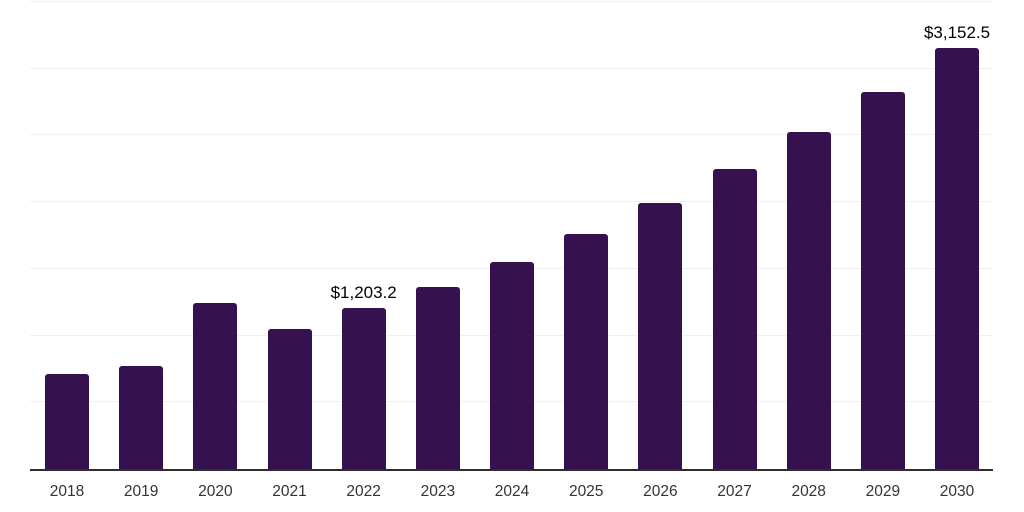  I want to click on x-tick-label-2025: 2025, so click(586, 491).